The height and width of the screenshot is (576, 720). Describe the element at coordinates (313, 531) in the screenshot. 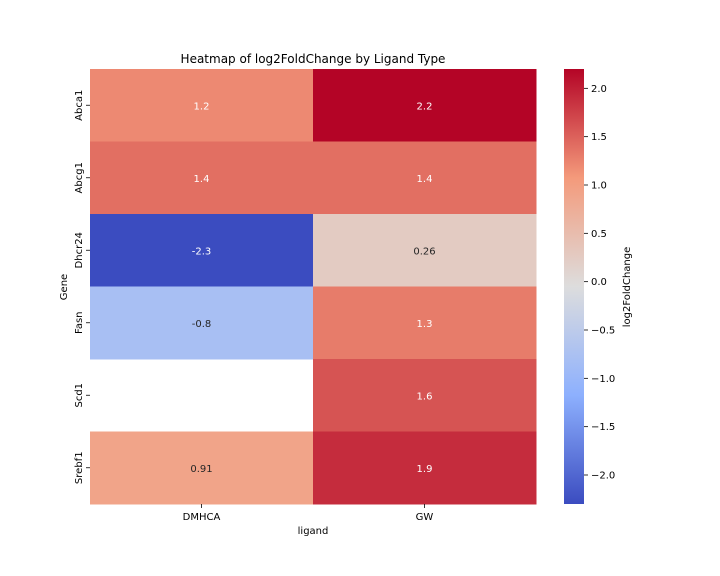

I see `x-axis-label: ligand` at that location.